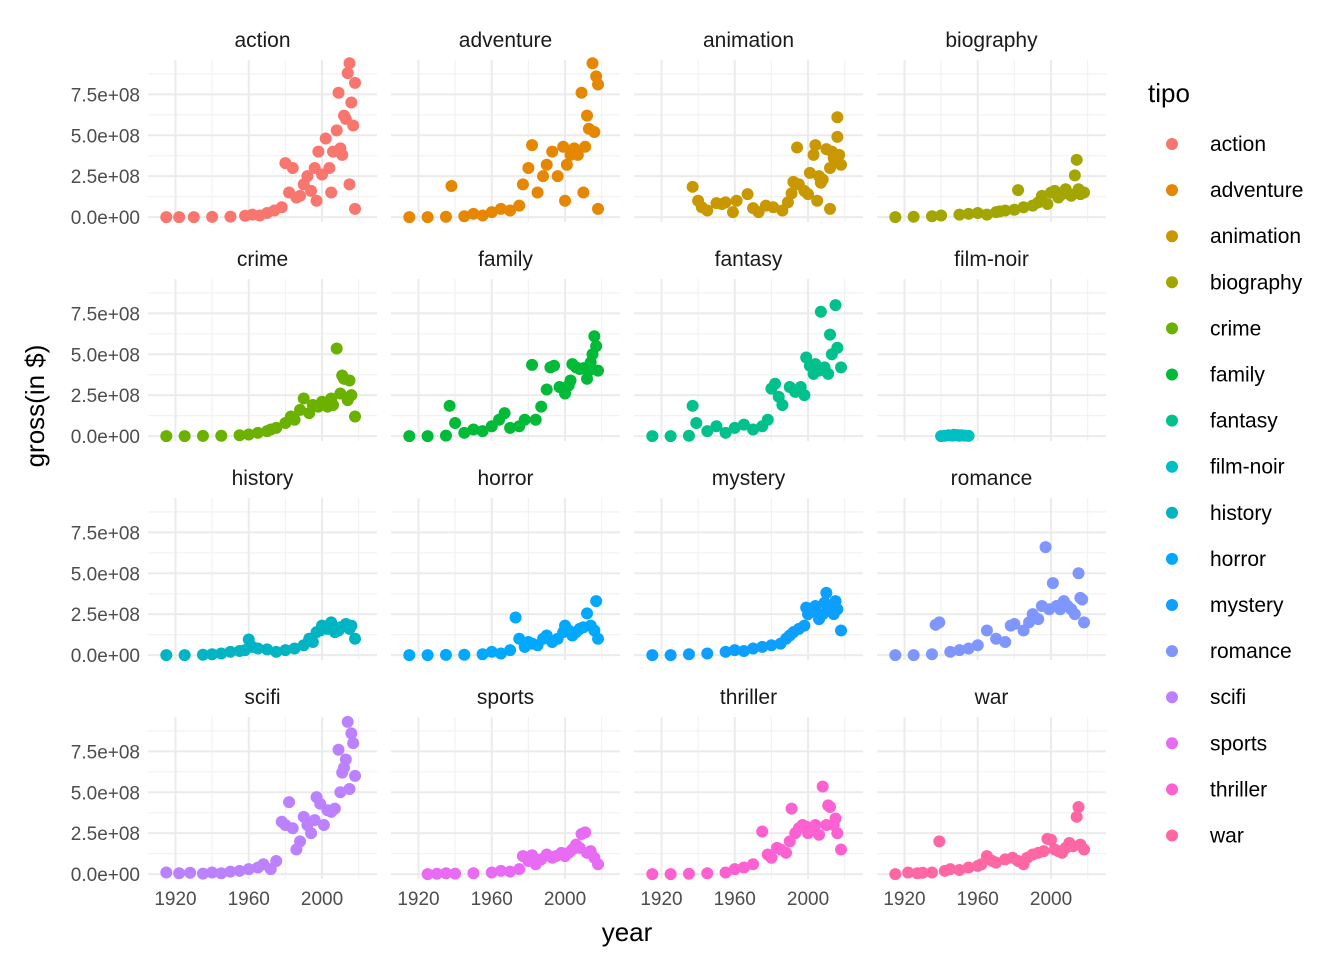  I want to click on legend-item-fantasy: fantasy, so click(1222, 421).